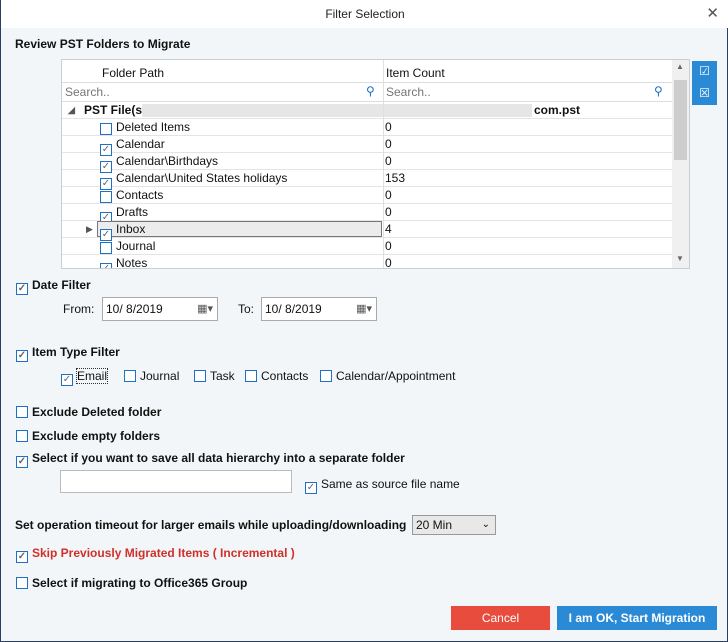 The height and width of the screenshot is (642, 728). I want to click on folder-search-input, so click(215, 92).